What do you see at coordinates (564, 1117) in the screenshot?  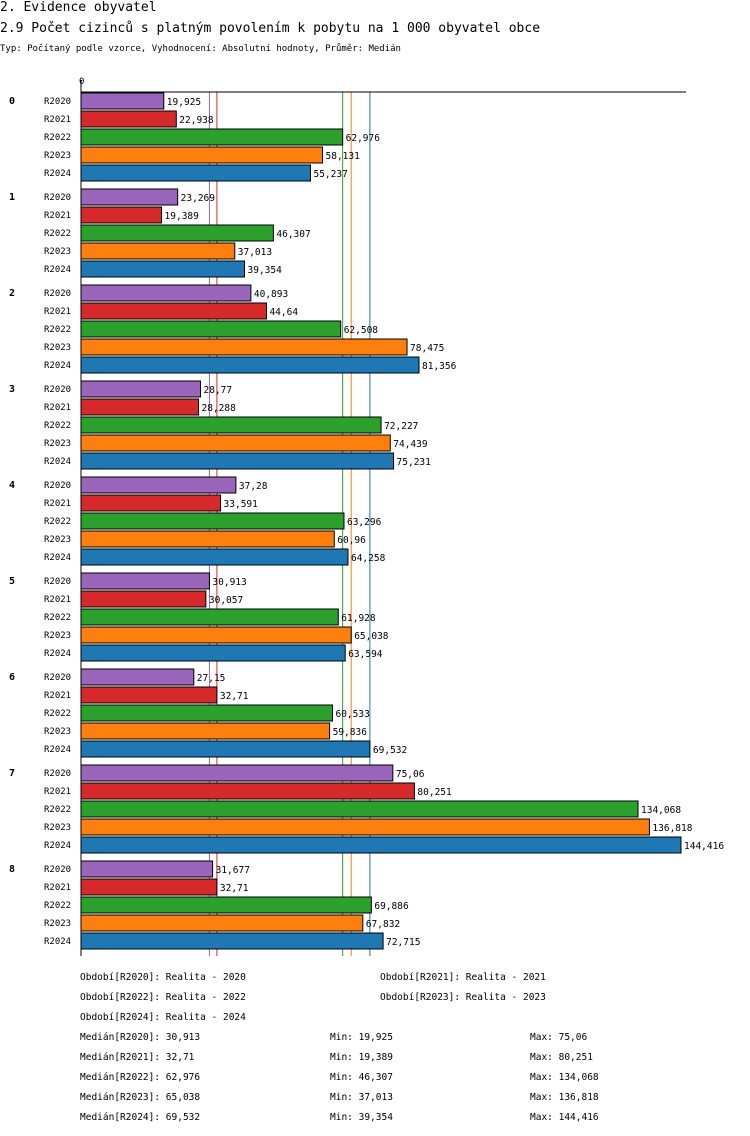 I see `legend-max-r2024: Max: 144,416` at bounding box center [564, 1117].